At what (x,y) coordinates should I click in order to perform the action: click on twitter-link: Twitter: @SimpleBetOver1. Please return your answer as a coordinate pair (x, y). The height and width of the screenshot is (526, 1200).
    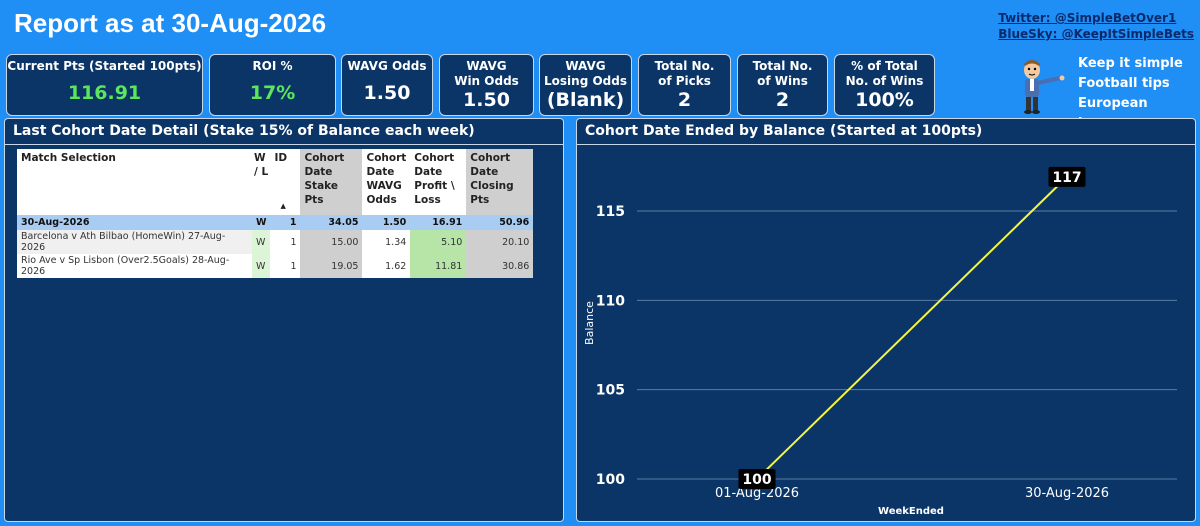
    Looking at the image, I should click on (1087, 18).